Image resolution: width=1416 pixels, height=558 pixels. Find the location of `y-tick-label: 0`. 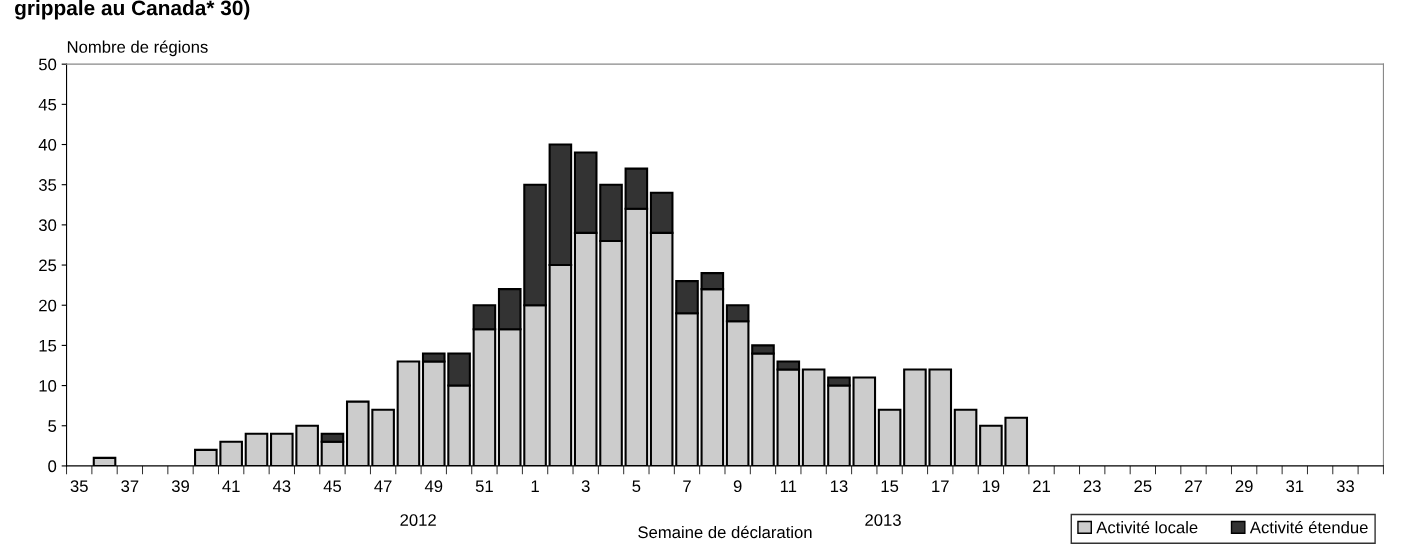

y-tick-label: 0 is located at coordinates (52, 466).